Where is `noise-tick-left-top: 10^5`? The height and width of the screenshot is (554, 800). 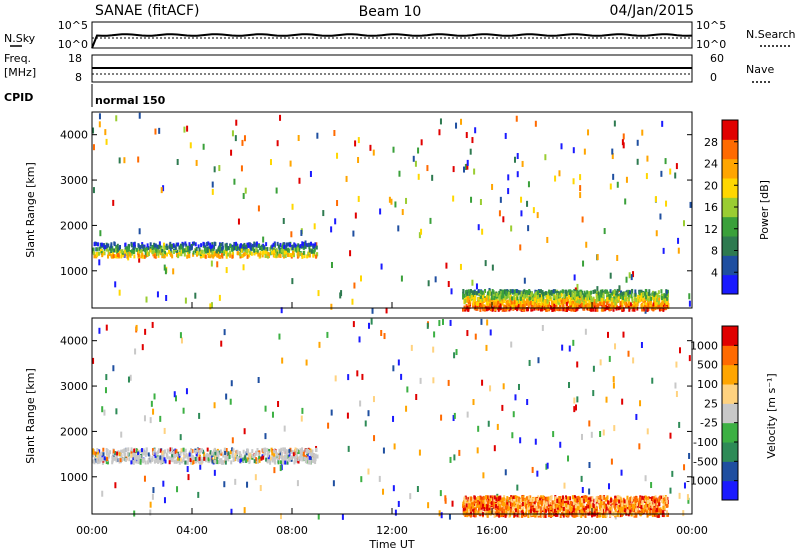
noise-tick-left-top: 10^5 is located at coordinates (73, 25).